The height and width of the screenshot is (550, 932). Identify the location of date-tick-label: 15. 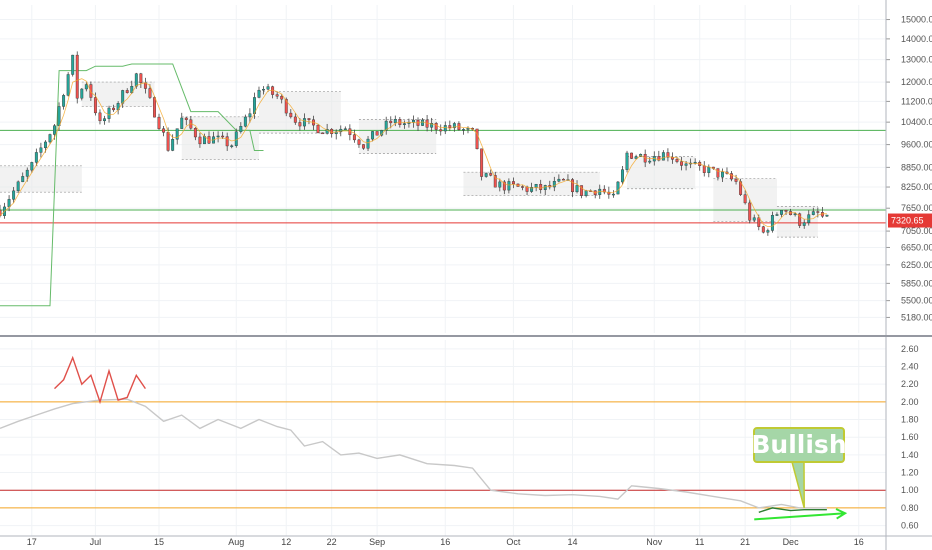
(159, 542).